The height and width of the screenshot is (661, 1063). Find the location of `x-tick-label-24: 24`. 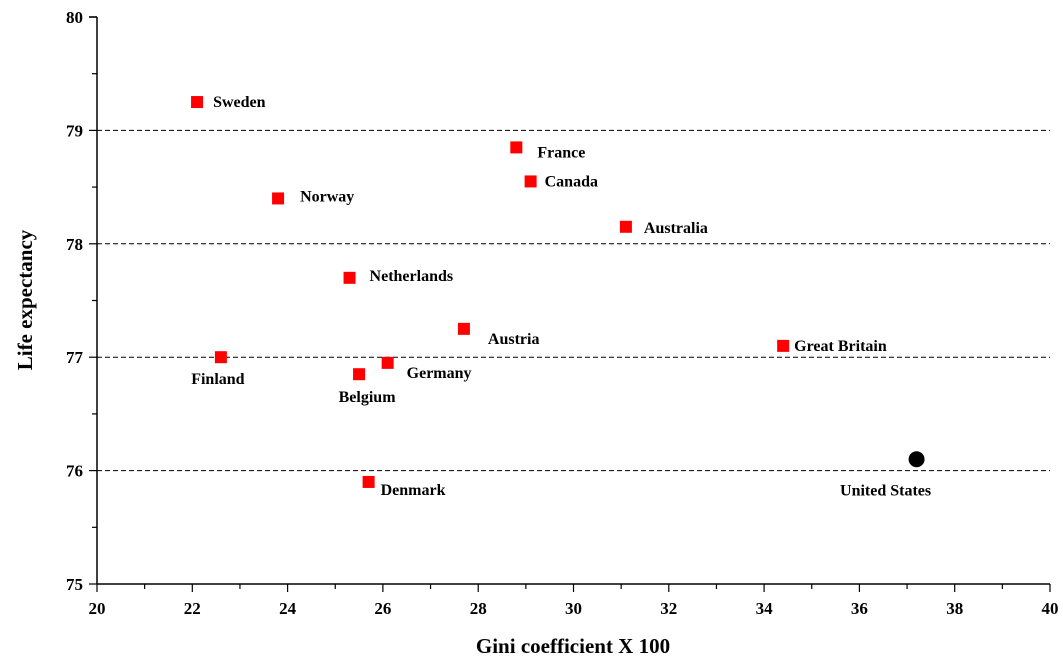

x-tick-label-24: 24 is located at coordinates (288, 608).